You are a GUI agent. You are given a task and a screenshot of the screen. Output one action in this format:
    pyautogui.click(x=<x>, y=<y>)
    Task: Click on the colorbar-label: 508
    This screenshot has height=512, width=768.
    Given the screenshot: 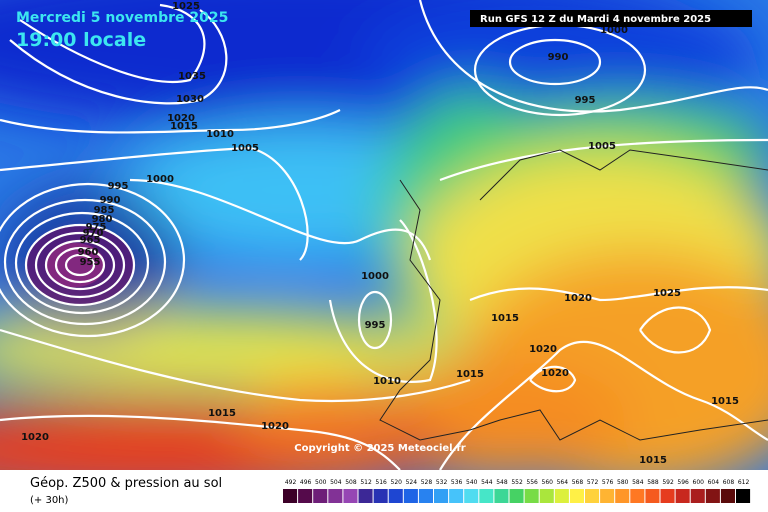 What is the action you would take?
    pyautogui.click(x=351, y=482)
    